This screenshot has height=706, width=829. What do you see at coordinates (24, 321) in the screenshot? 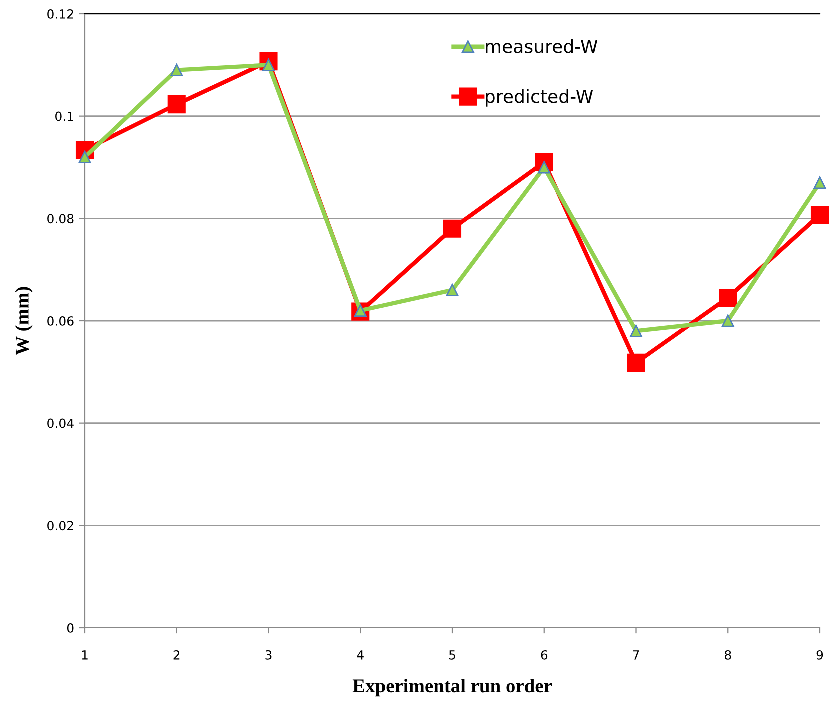
I see `y-axis-title: W (mm)` at bounding box center [24, 321].